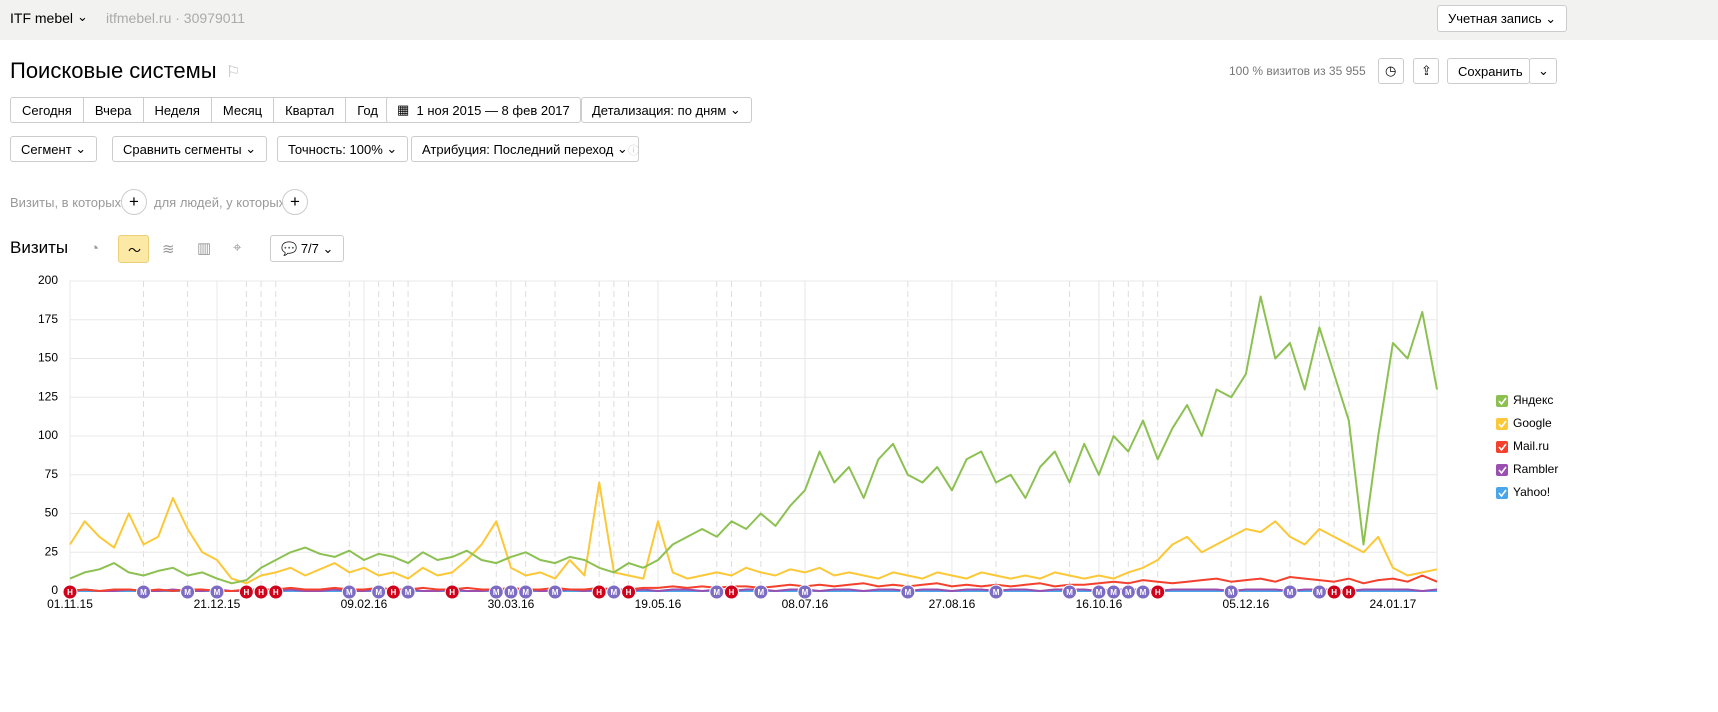  I want to click on detail-select: Детализация: по дням ⌄, so click(666, 110).